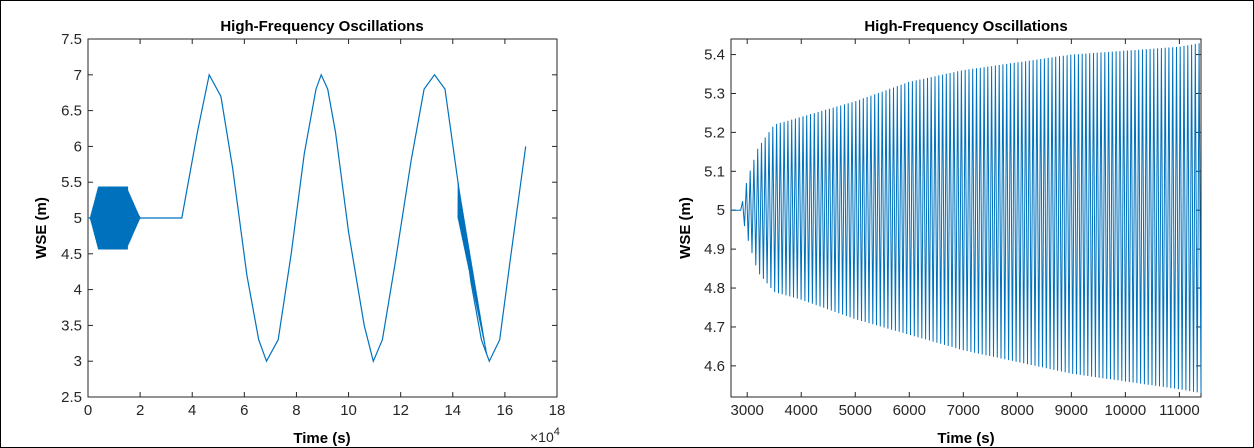 This screenshot has height=448, width=1254. What do you see at coordinates (452, 410) in the screenshot?
I see `left-x-tick-label: 14` at bounding box center [452, 410].